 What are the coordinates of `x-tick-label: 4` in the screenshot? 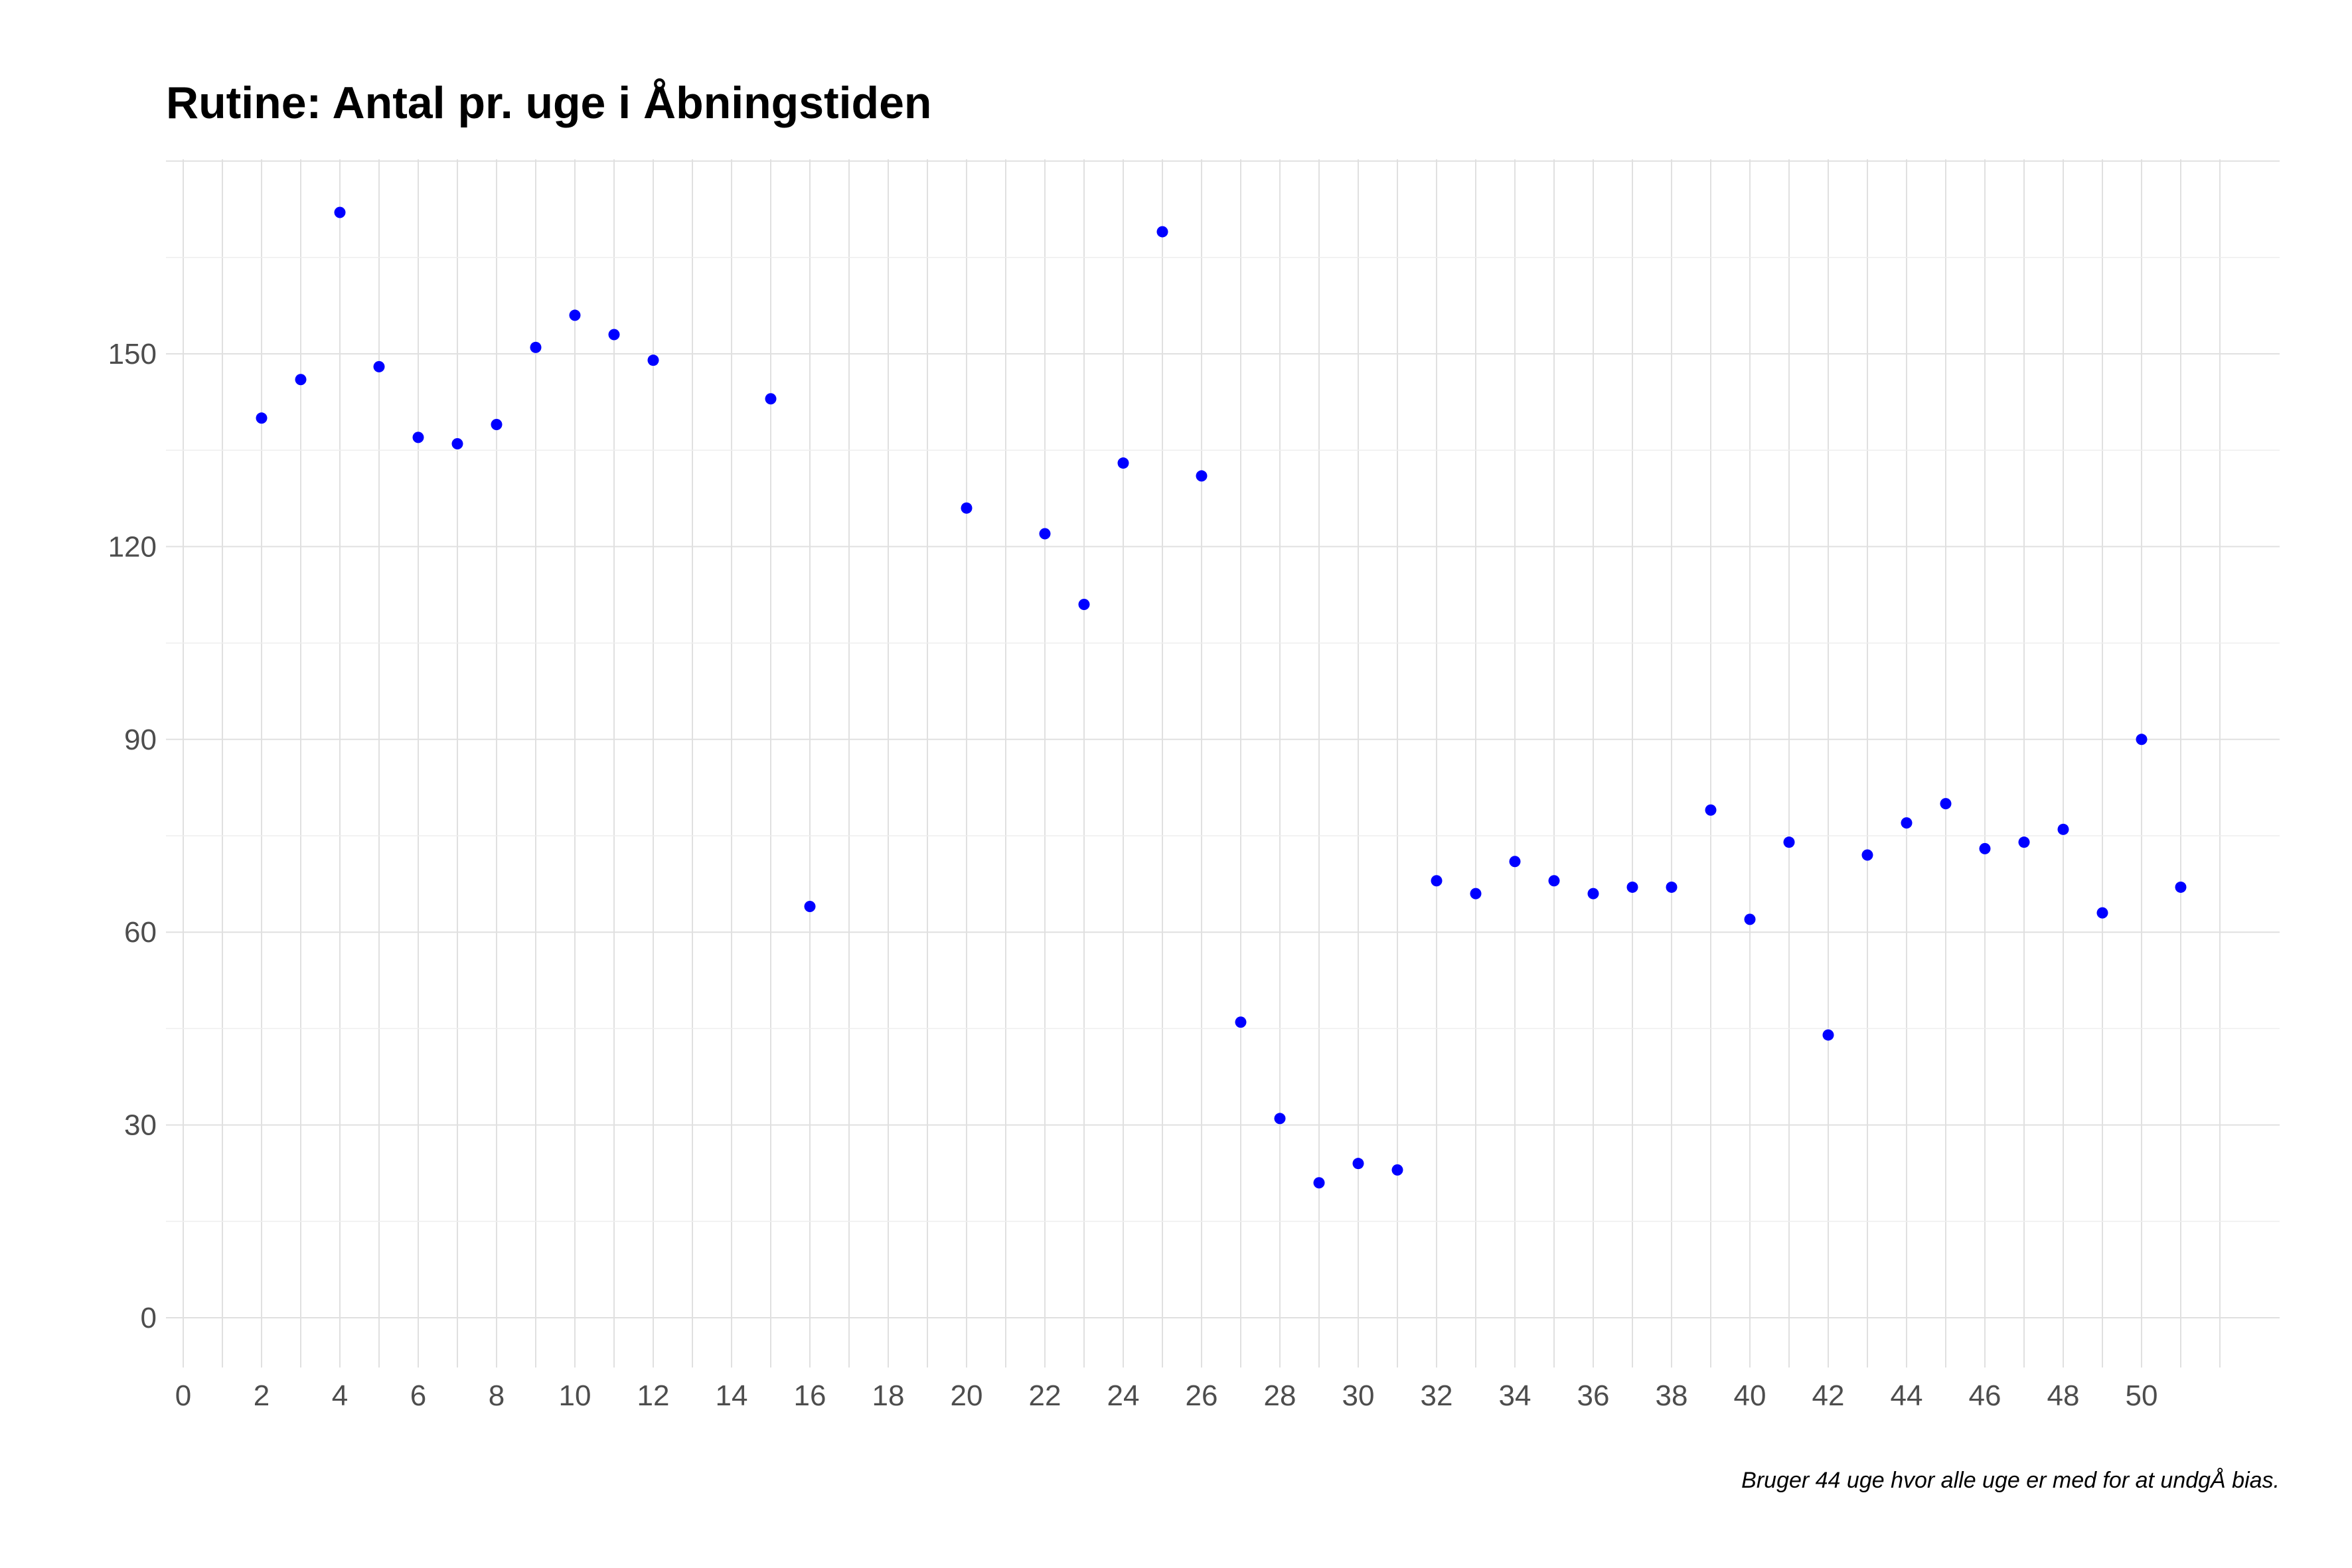 It's located at (340, 1396).